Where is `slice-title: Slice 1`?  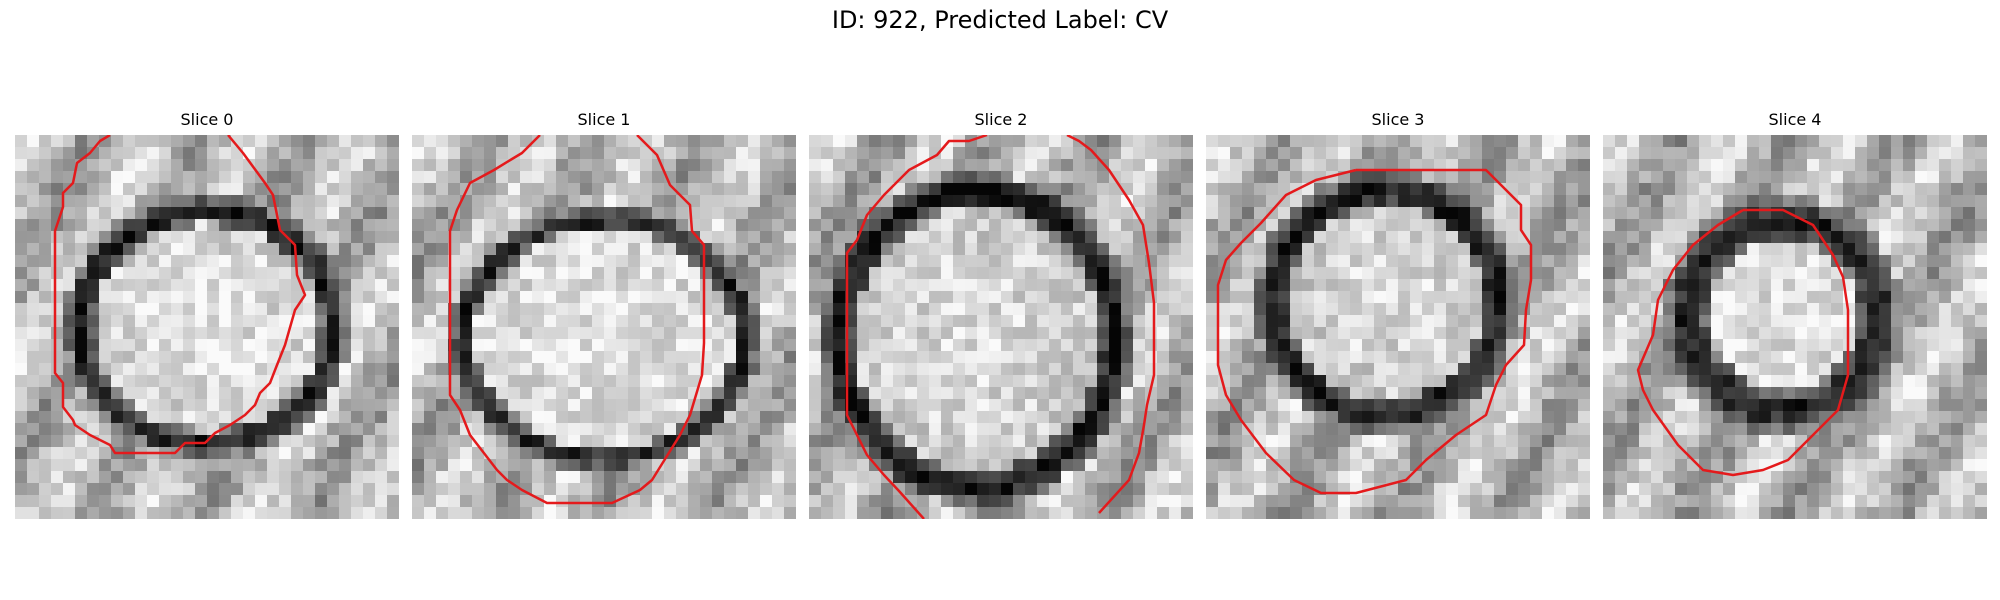
slice-title: Slice 1 is located at coordinates (604, 119).